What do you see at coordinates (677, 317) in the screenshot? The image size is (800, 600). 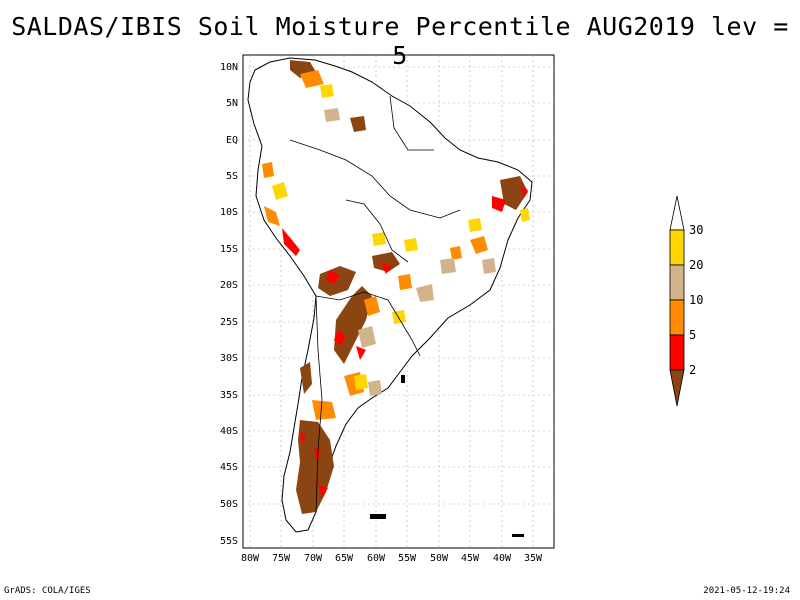 I see `legend-5-10-swatch` at bounding box center [677, 317].